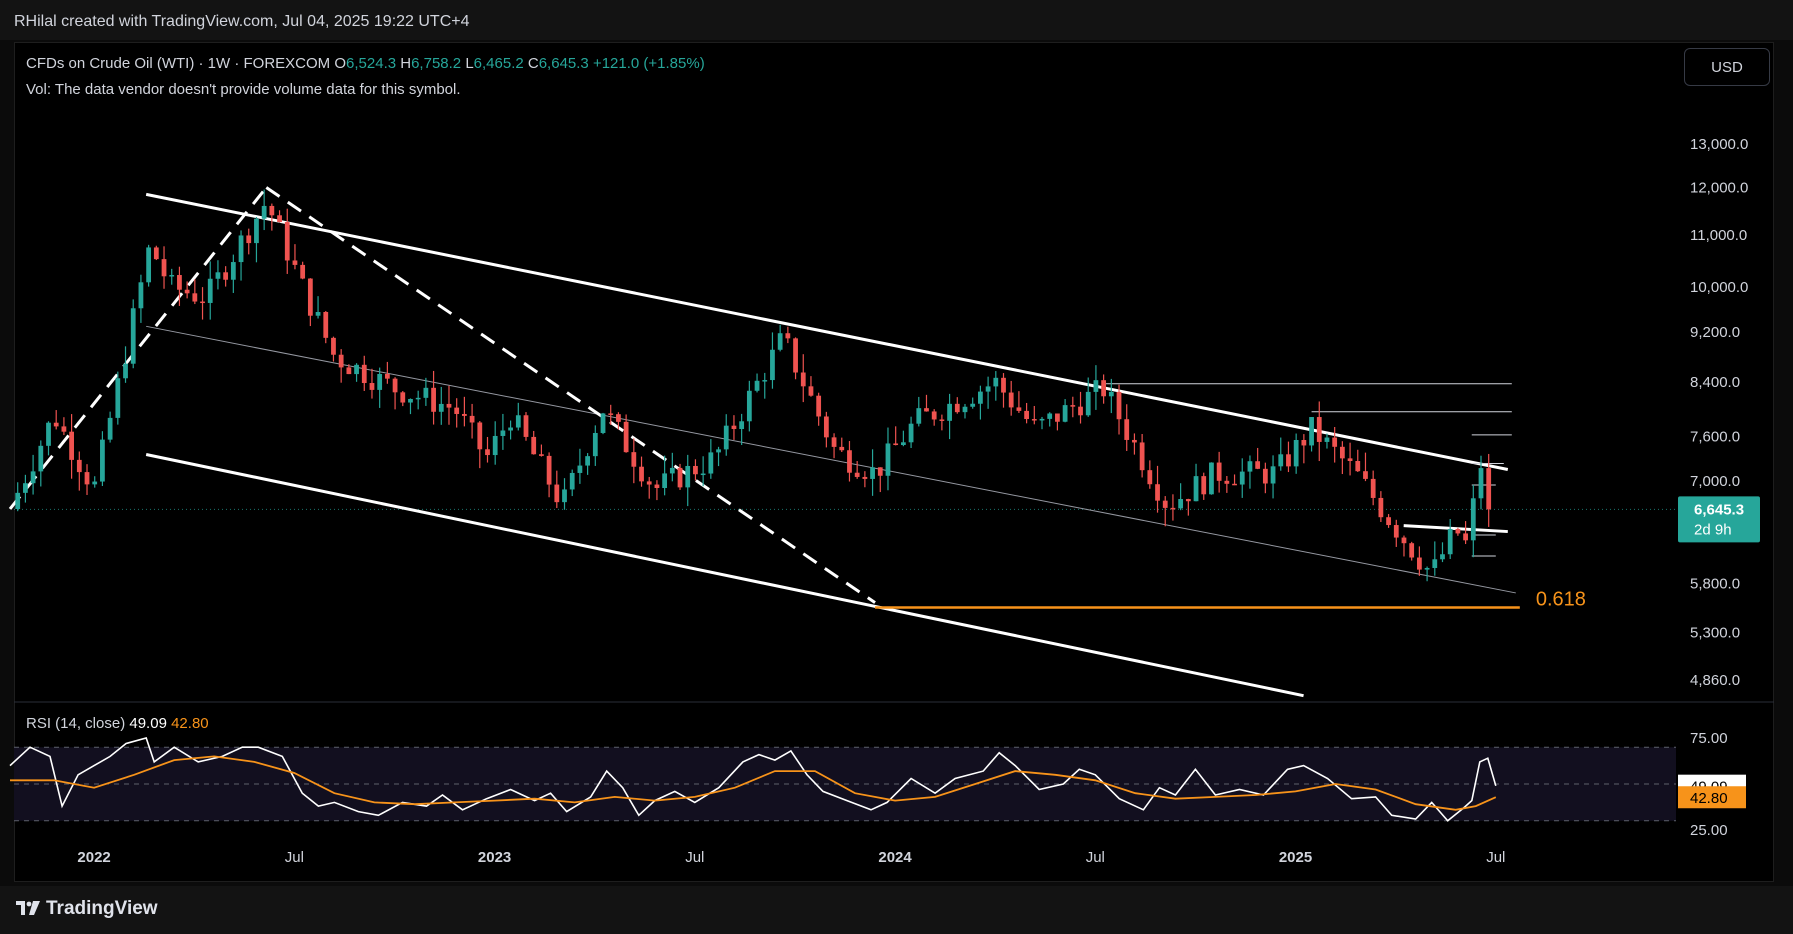  I want to click on rsi-title: RSI (14, close), so click(76, 723).